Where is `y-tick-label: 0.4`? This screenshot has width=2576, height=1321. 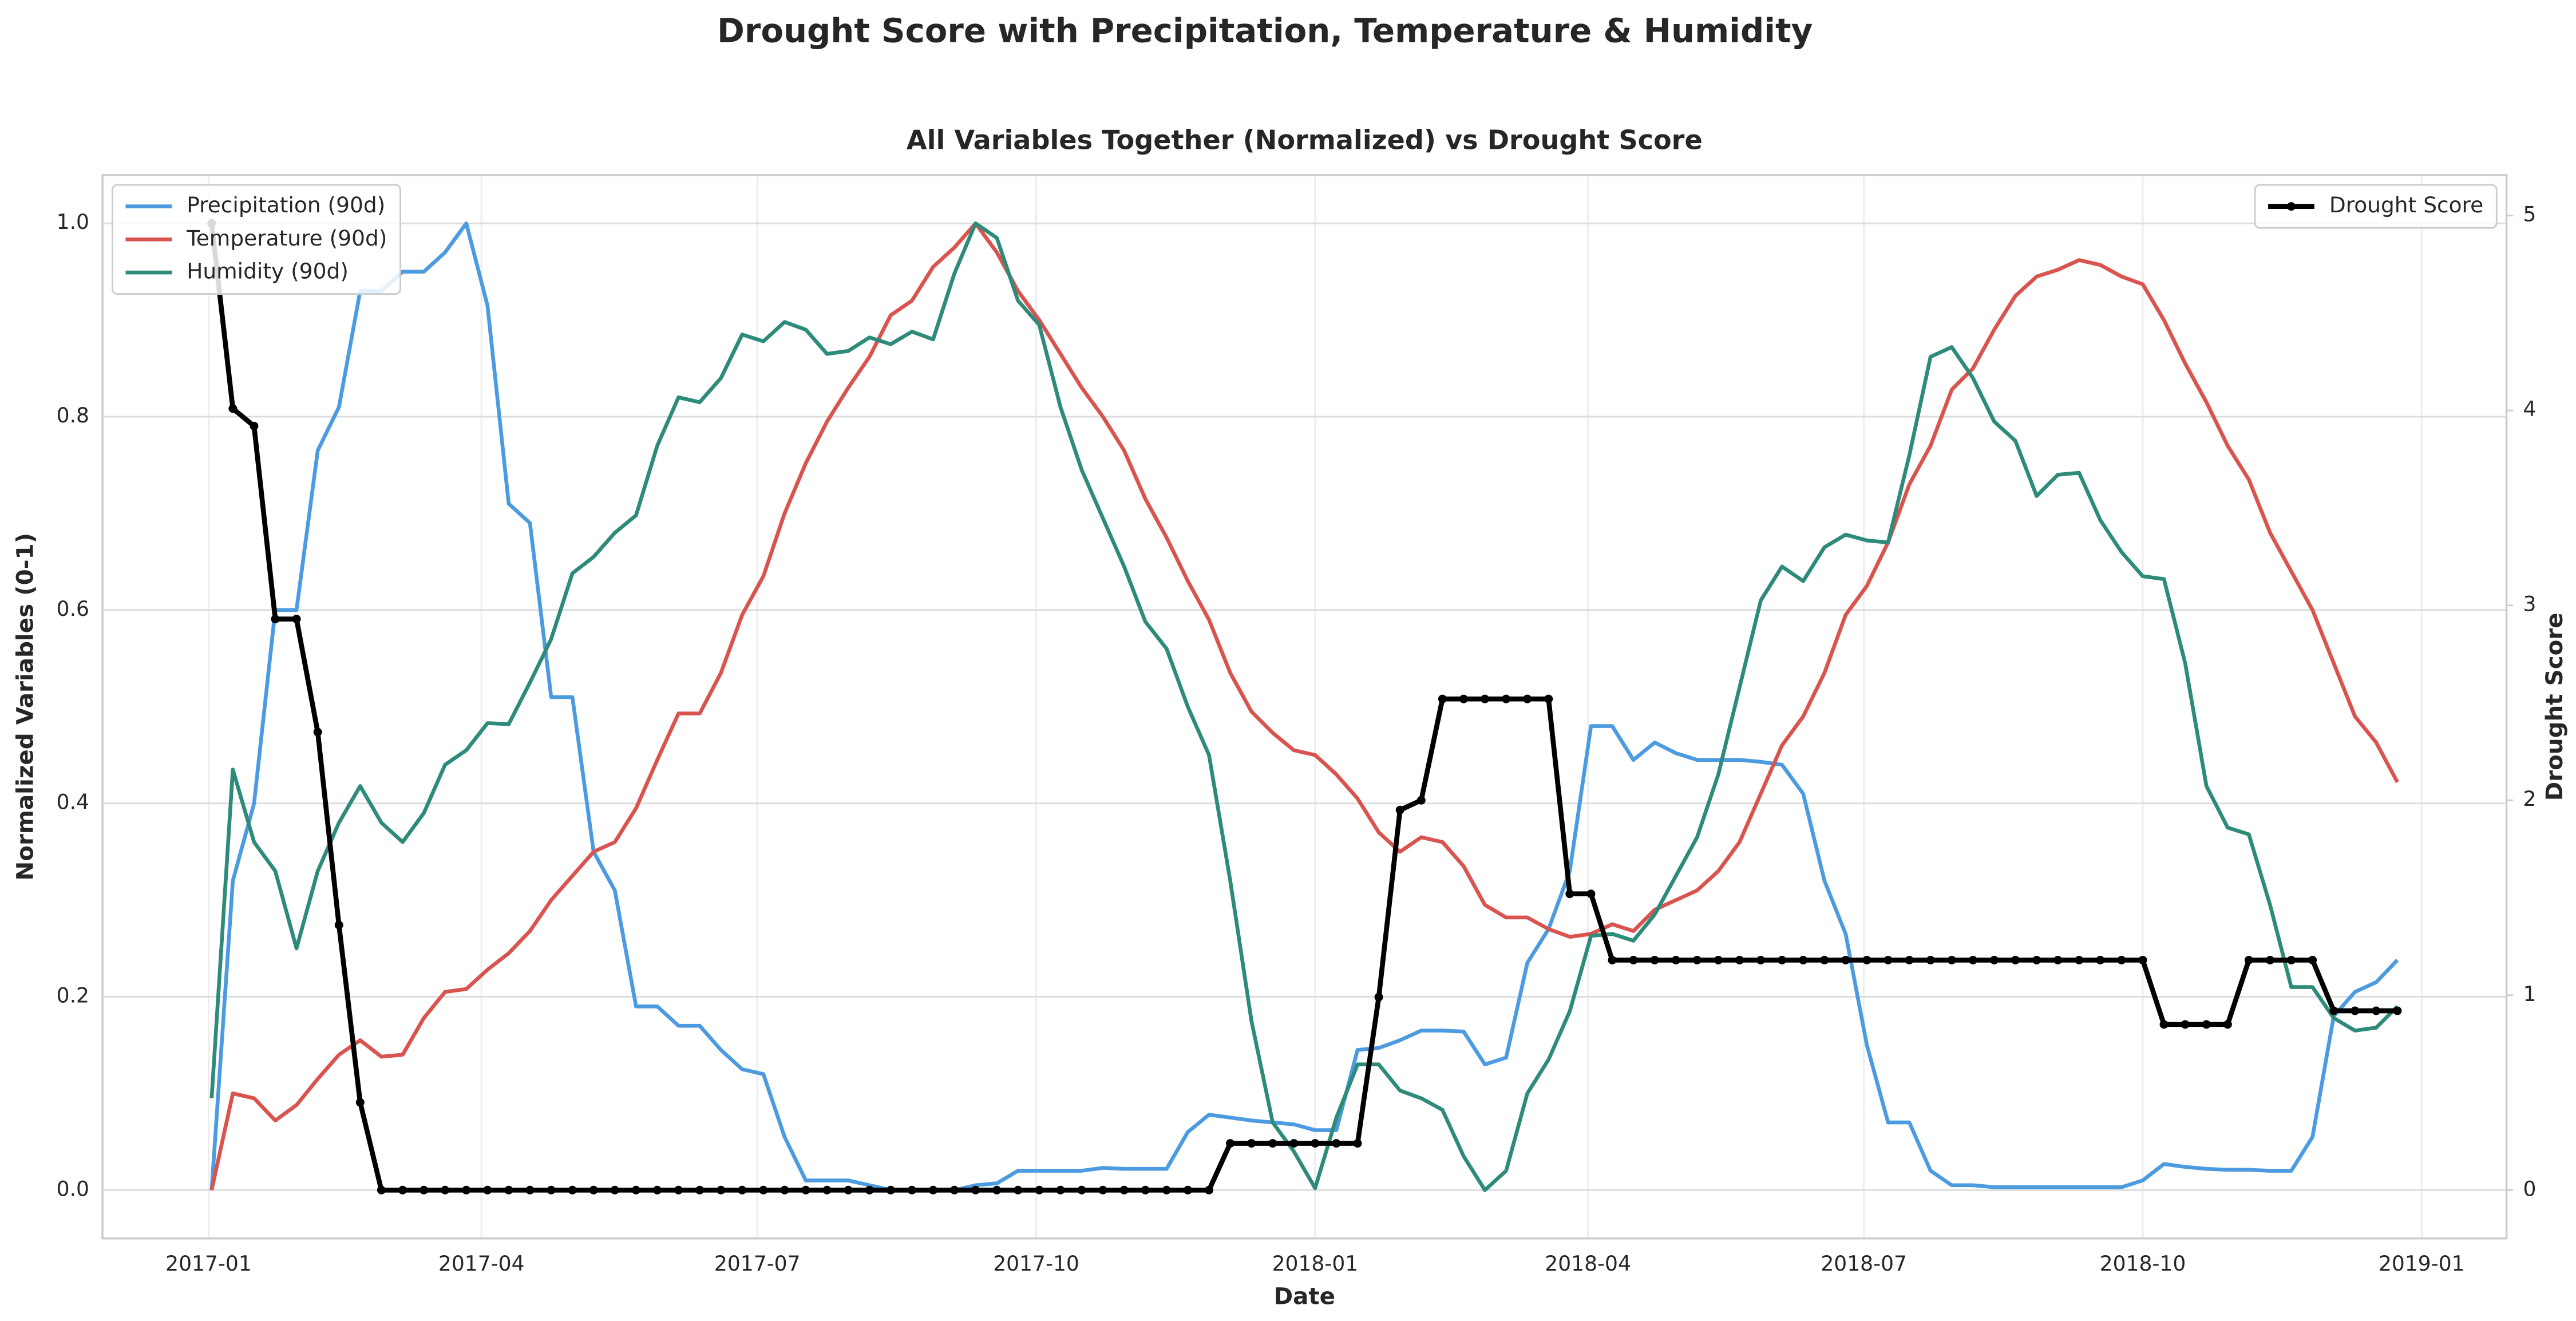
y-tick-label: 0.4 is located at coordinates (73, 802).